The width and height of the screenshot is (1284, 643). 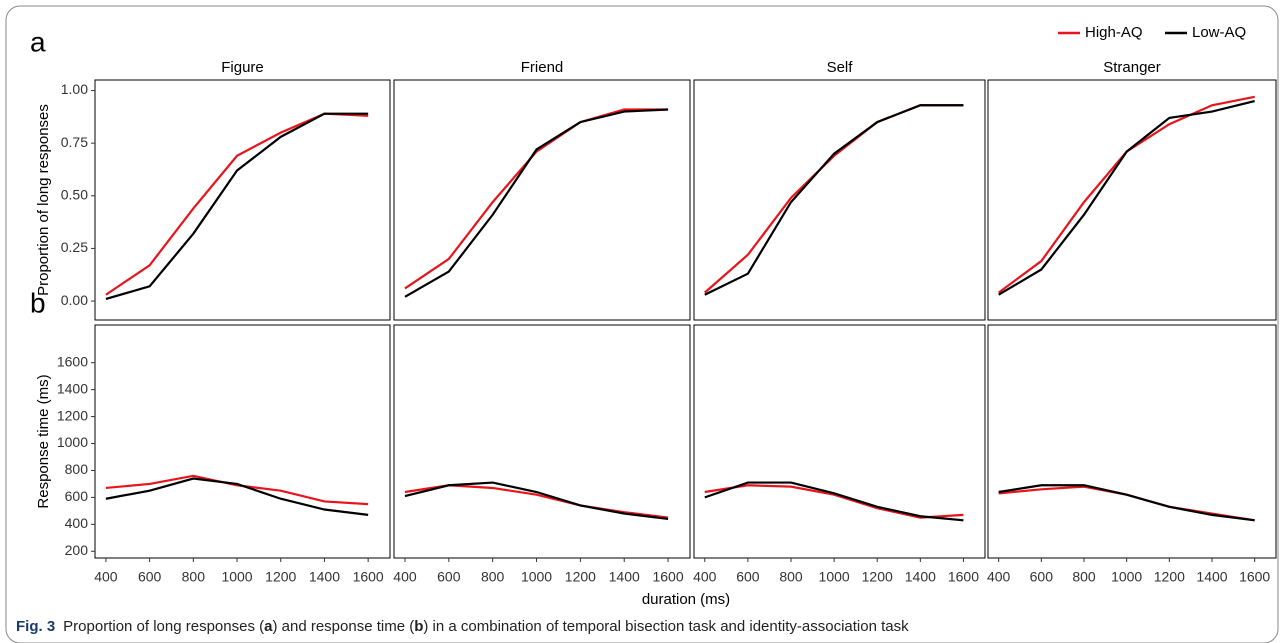 I want to click on y-tick-label: 200, so click(x=77, y=550).